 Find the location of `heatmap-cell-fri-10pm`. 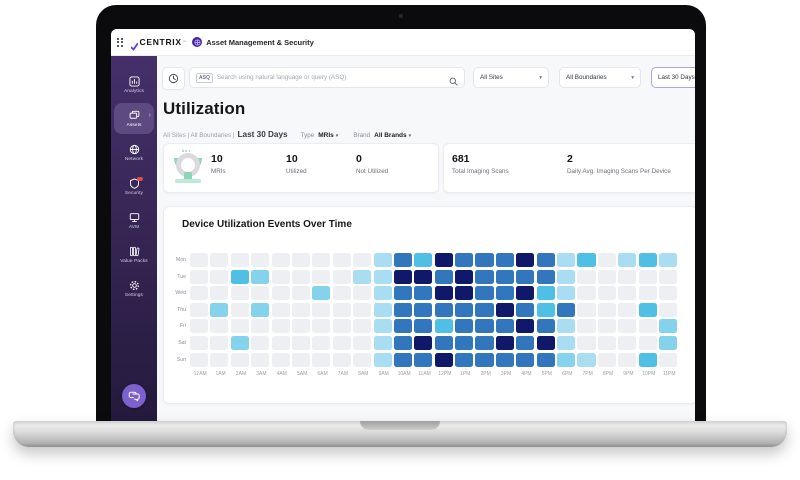

heatmap-cell-fri-10pm is located at coordinates (647, 326).